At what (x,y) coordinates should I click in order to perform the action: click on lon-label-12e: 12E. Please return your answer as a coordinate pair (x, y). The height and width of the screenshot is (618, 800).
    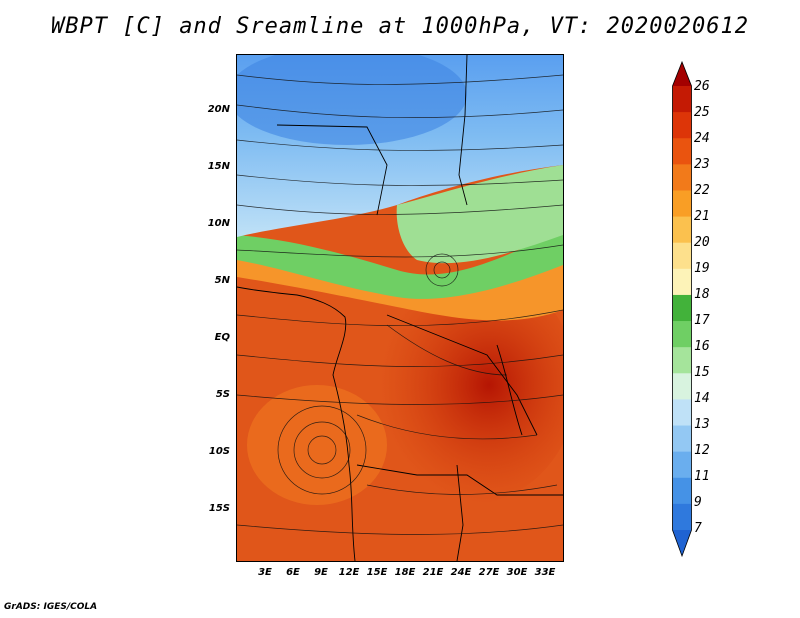
    Looking at the image, I should click on (349, 572).